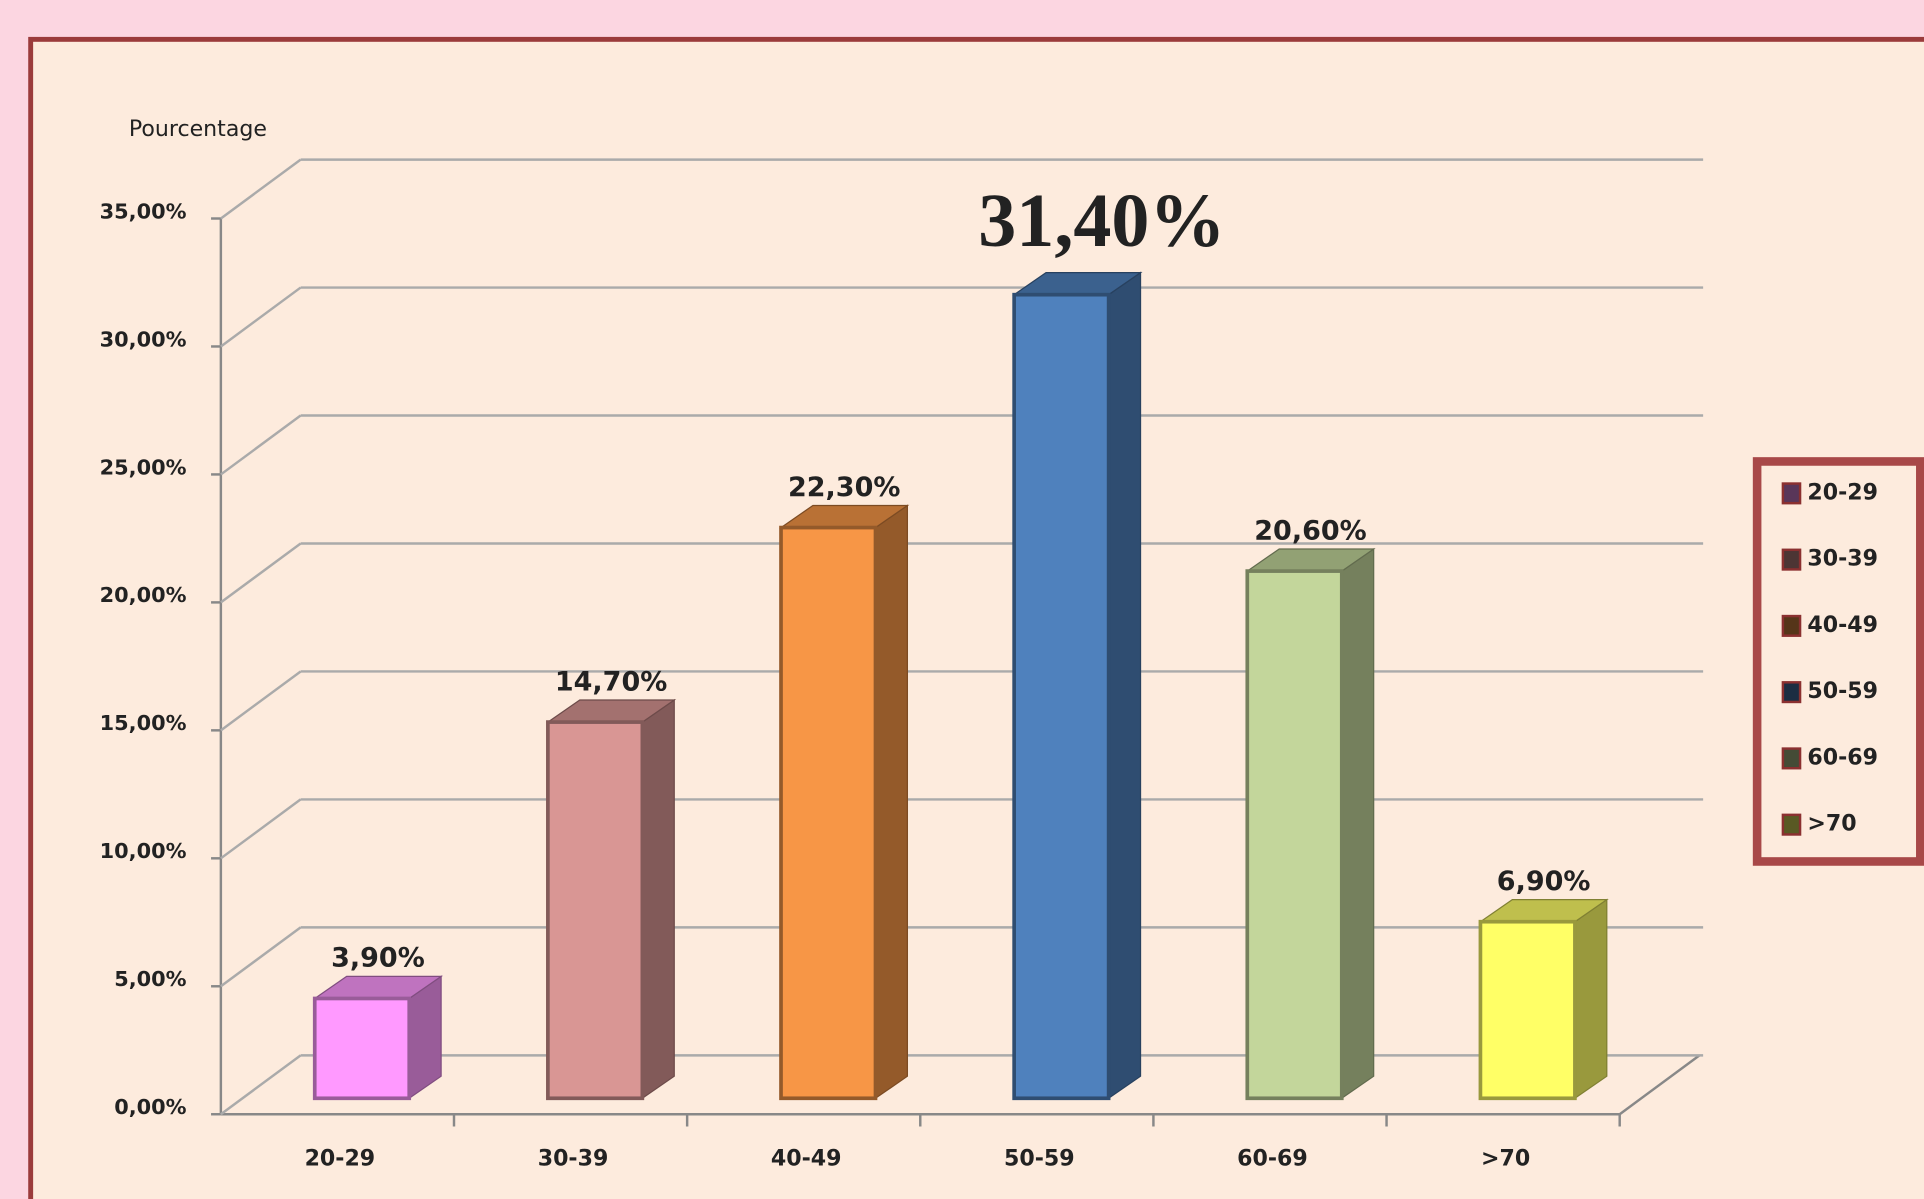 This screenshot has width=1924, height=1199. Describe the element at coordinates (1842, 757) in the screenshot. I see `legend-label: 60-69` at that location.